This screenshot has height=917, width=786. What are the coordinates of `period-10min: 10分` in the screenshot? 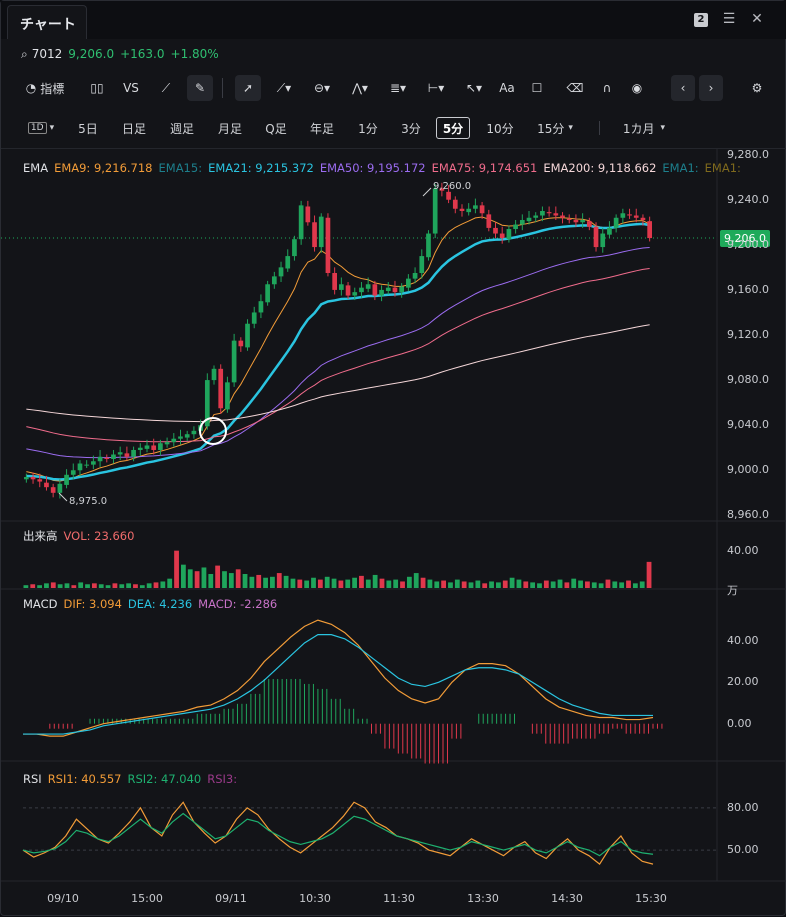 It's located at (500, 128).